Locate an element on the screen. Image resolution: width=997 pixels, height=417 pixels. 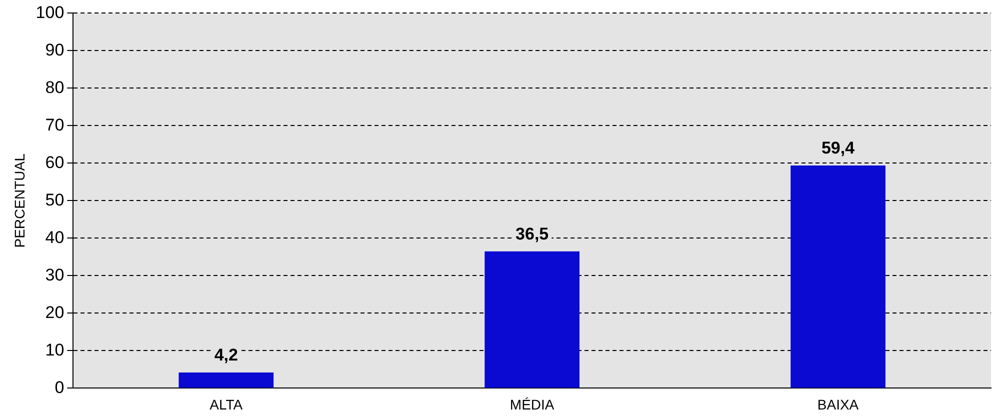
y-tick-label: 0 is located at coordinates (59, 387).